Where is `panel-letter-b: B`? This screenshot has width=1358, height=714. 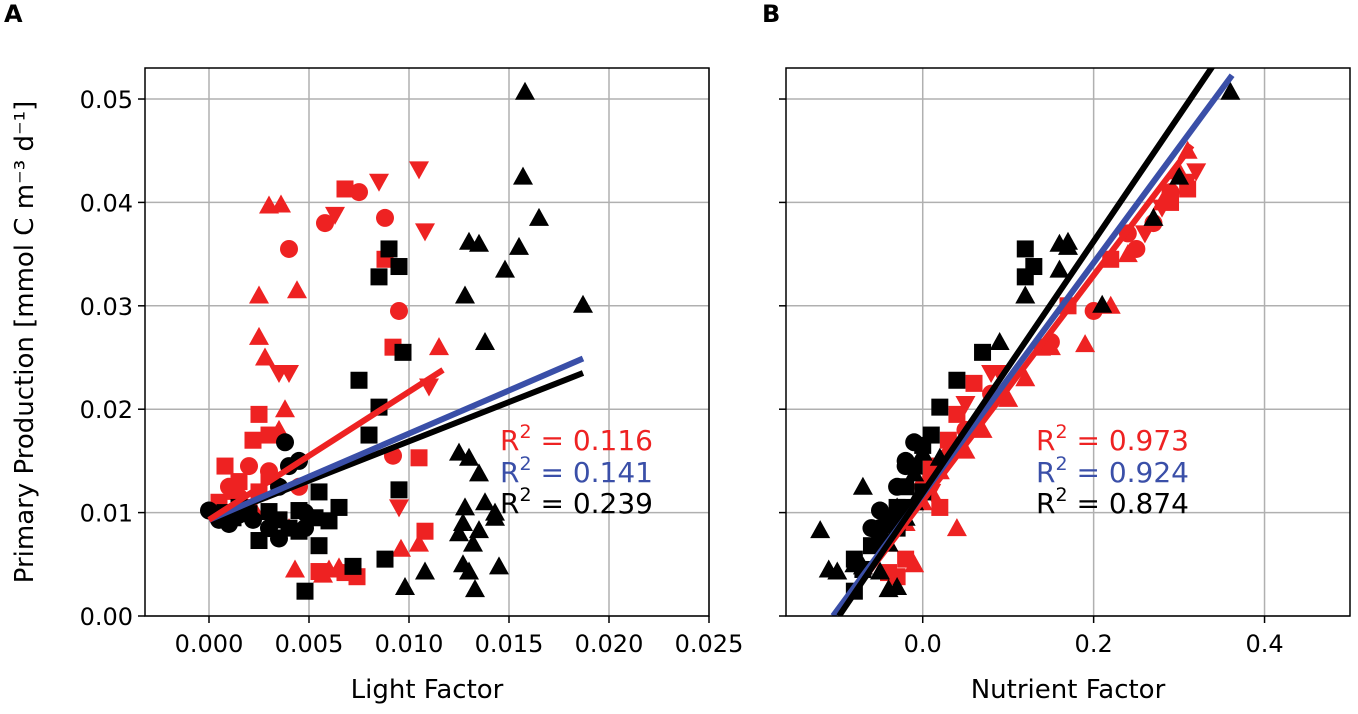
panel-letter-b: B is located at coordinates (771, 14).